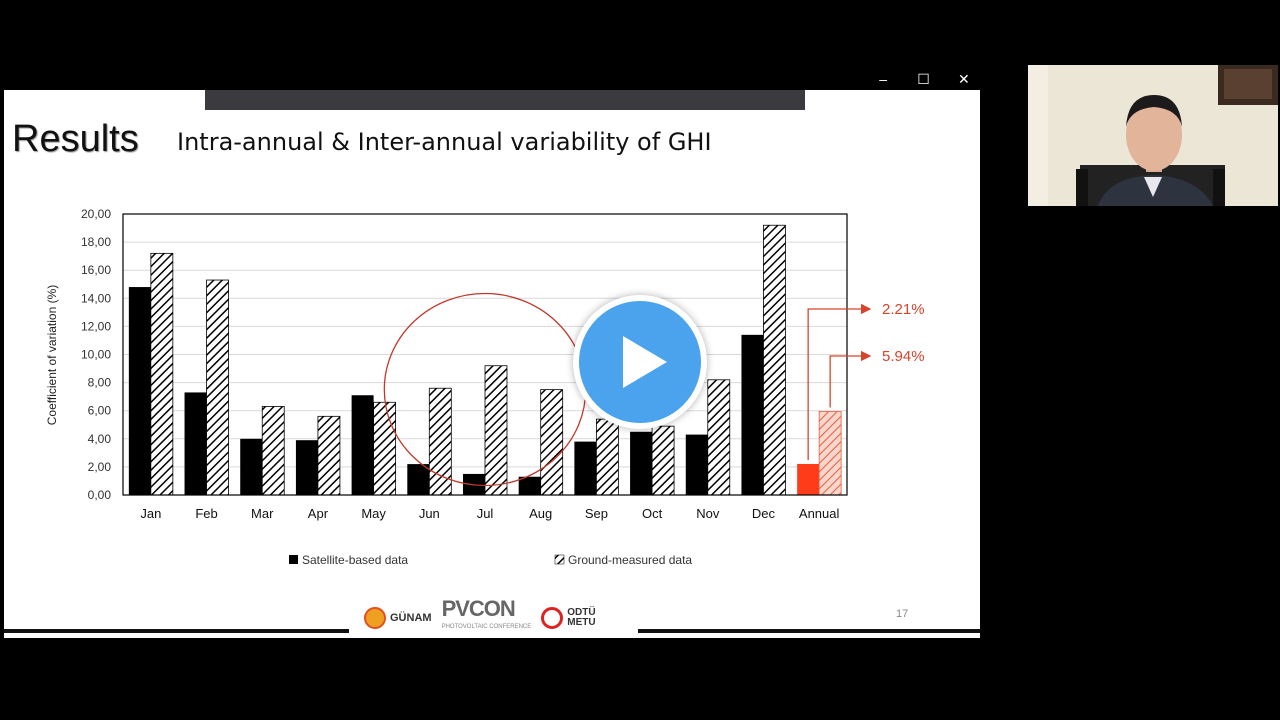  Describe the element at coordinates (398, 618) in the screenshot. I see `gunam-logo: GÜNAM` at that location.